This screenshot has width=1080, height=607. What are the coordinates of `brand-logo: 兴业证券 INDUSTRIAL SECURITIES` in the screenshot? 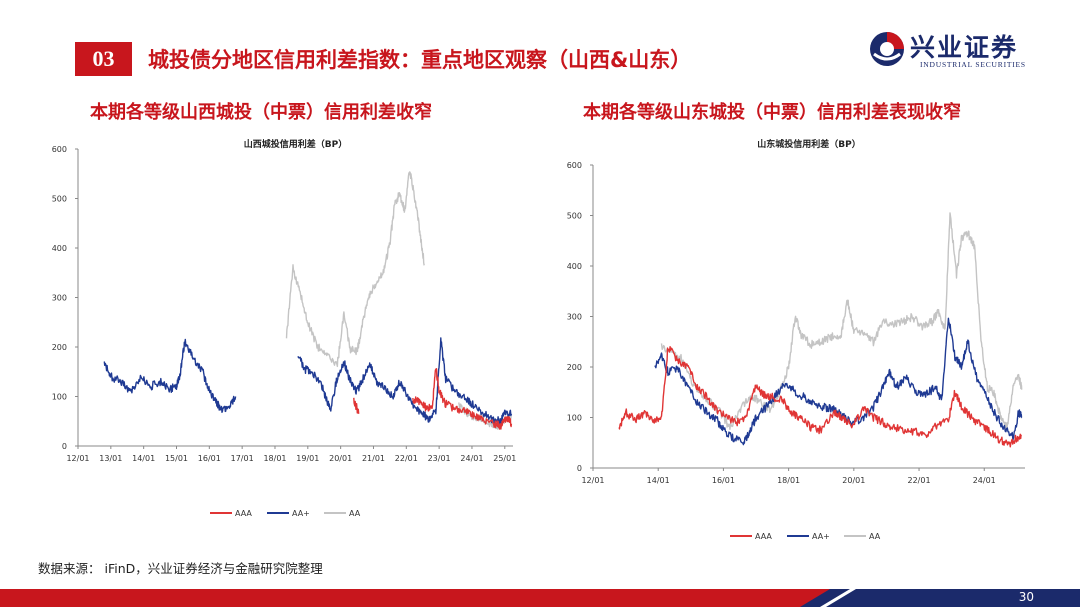 It's located at (963, 51).